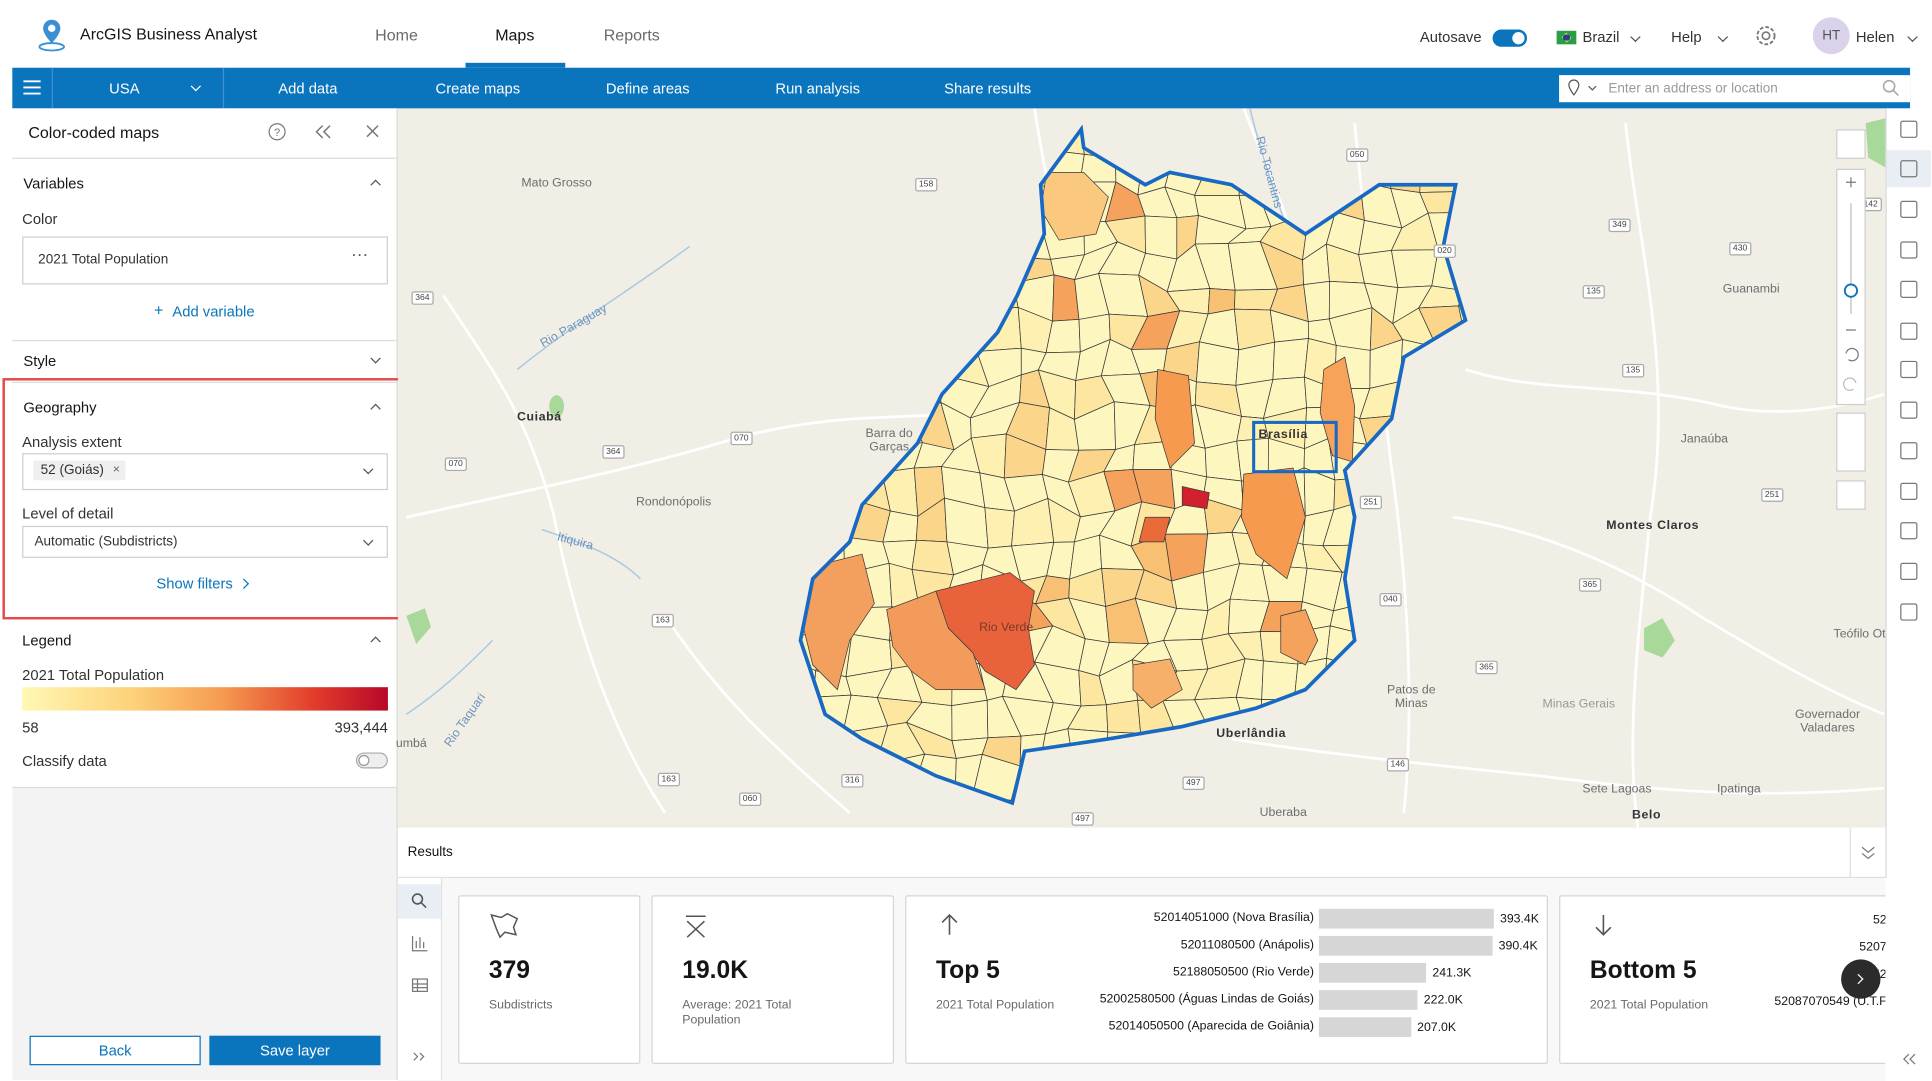  What do you see at coordinates (1751, 289) in the screenshot?
I see `map-label: Guanambi` at bounding box center [1751, 289].